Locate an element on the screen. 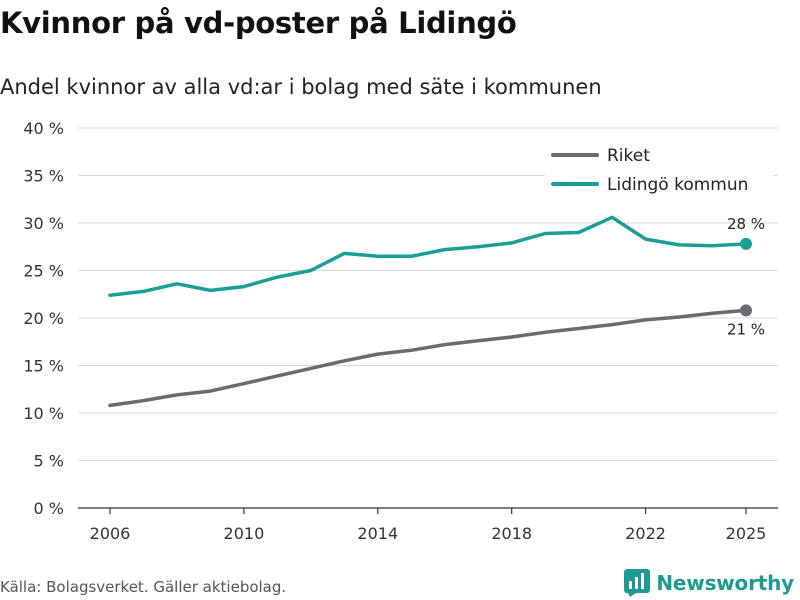 Image resolution: width=800 pixels, height=600 pixels. x-tick-label: 2018 is located at coordinates (511, 533).